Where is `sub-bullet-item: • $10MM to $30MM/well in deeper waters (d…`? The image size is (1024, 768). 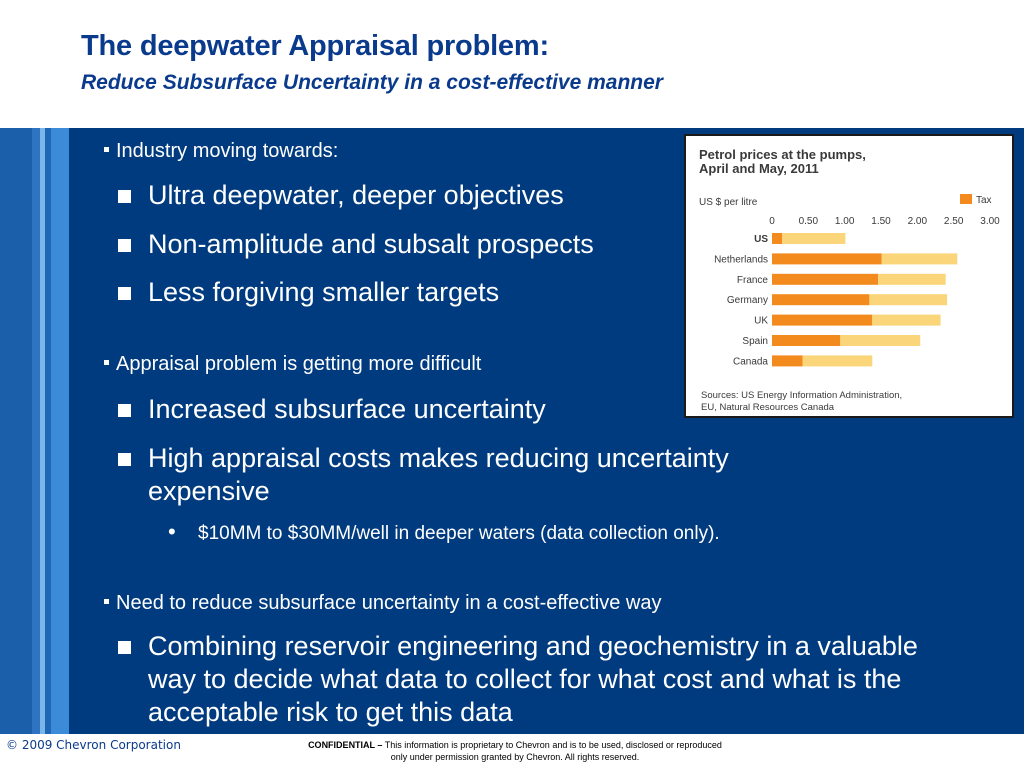 sub-bullet-item: • $10MM to $30MM/well in deeper waters (d… is located at coordinates (444, 531).